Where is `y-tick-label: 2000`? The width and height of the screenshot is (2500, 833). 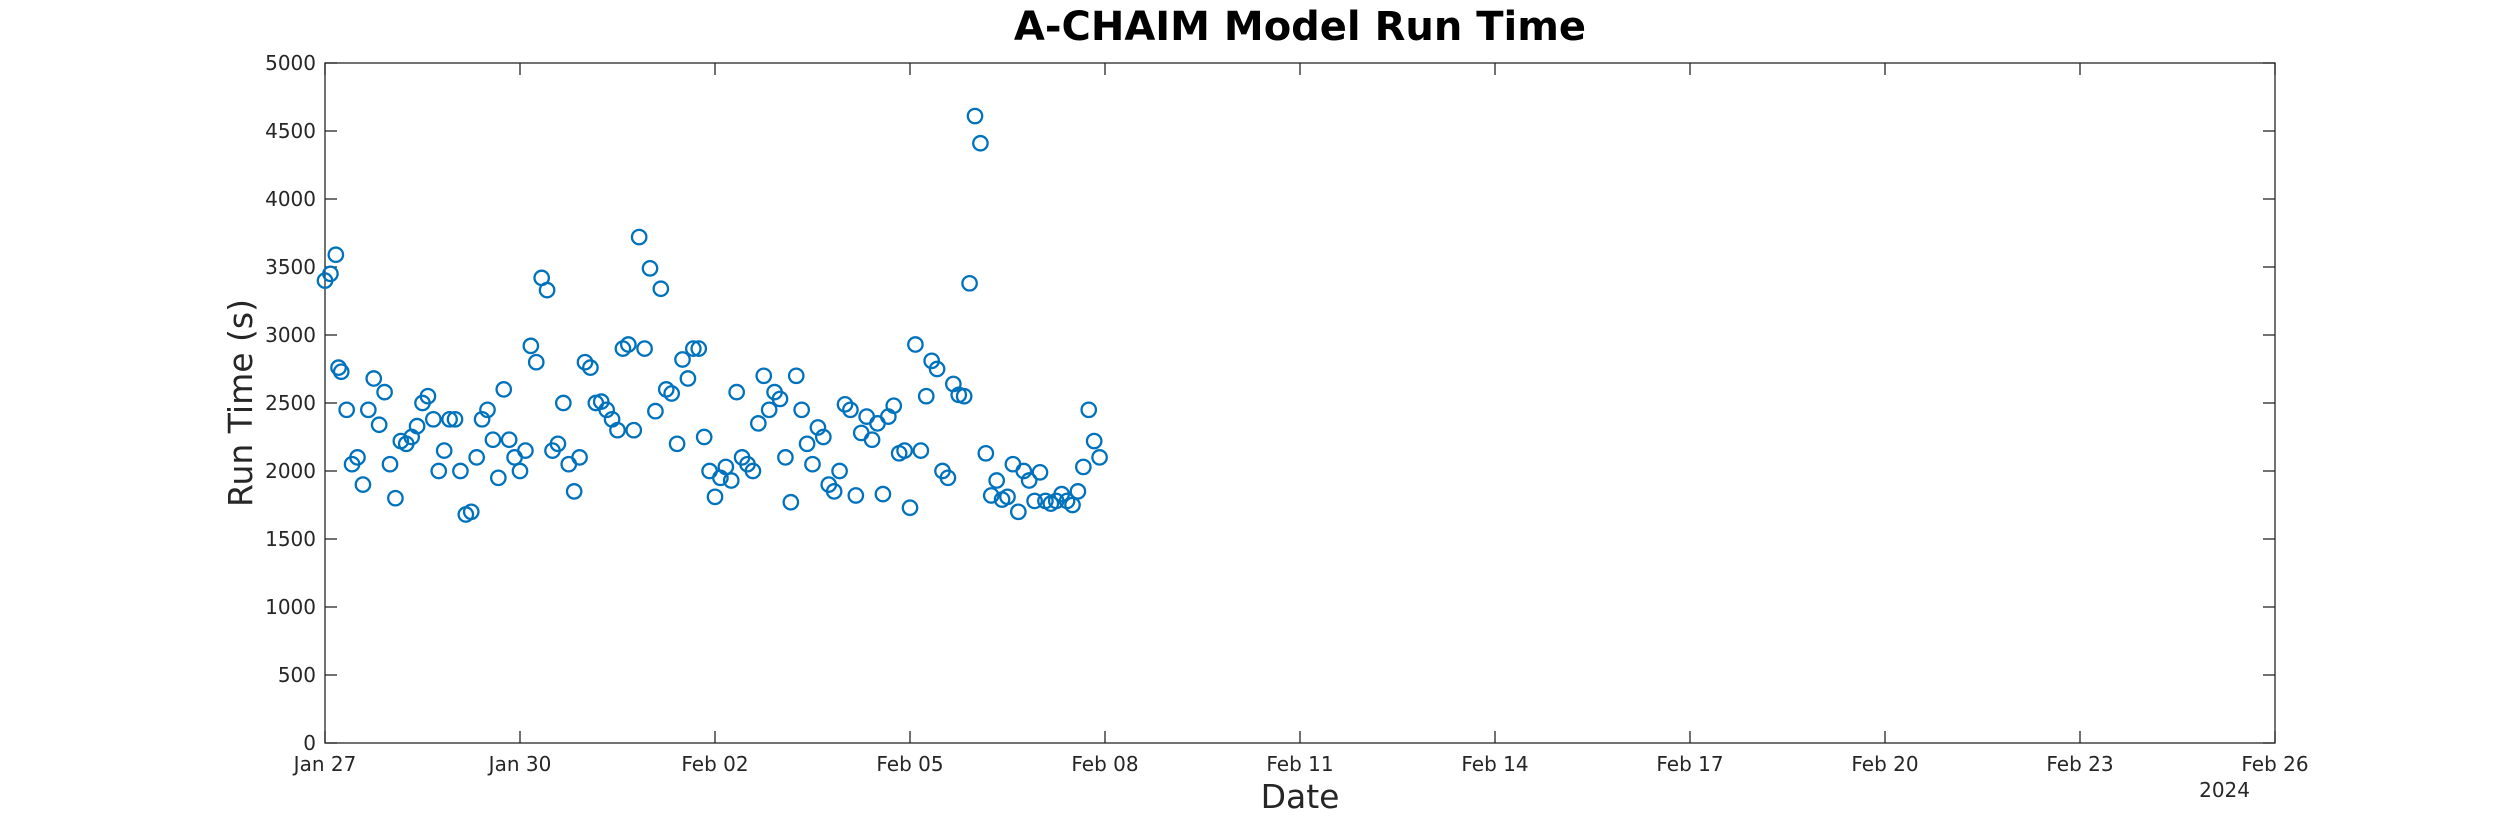
y-tick-label: 2000 is located at coordinates (290, 471).